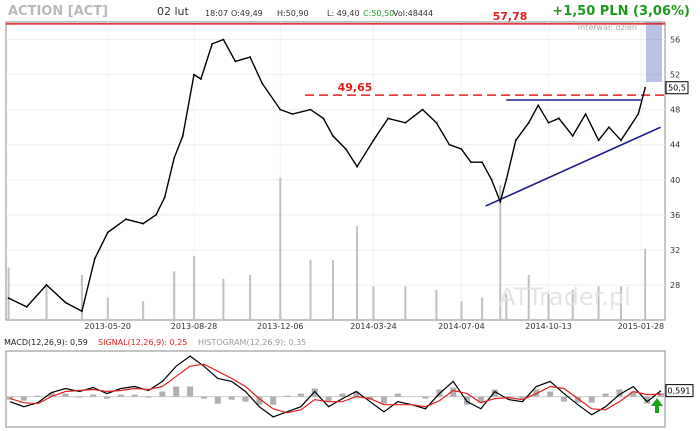 The width and height of the screenshot is (700, 431). I want to click on last-price-label: 50,5, so click(677, 88).